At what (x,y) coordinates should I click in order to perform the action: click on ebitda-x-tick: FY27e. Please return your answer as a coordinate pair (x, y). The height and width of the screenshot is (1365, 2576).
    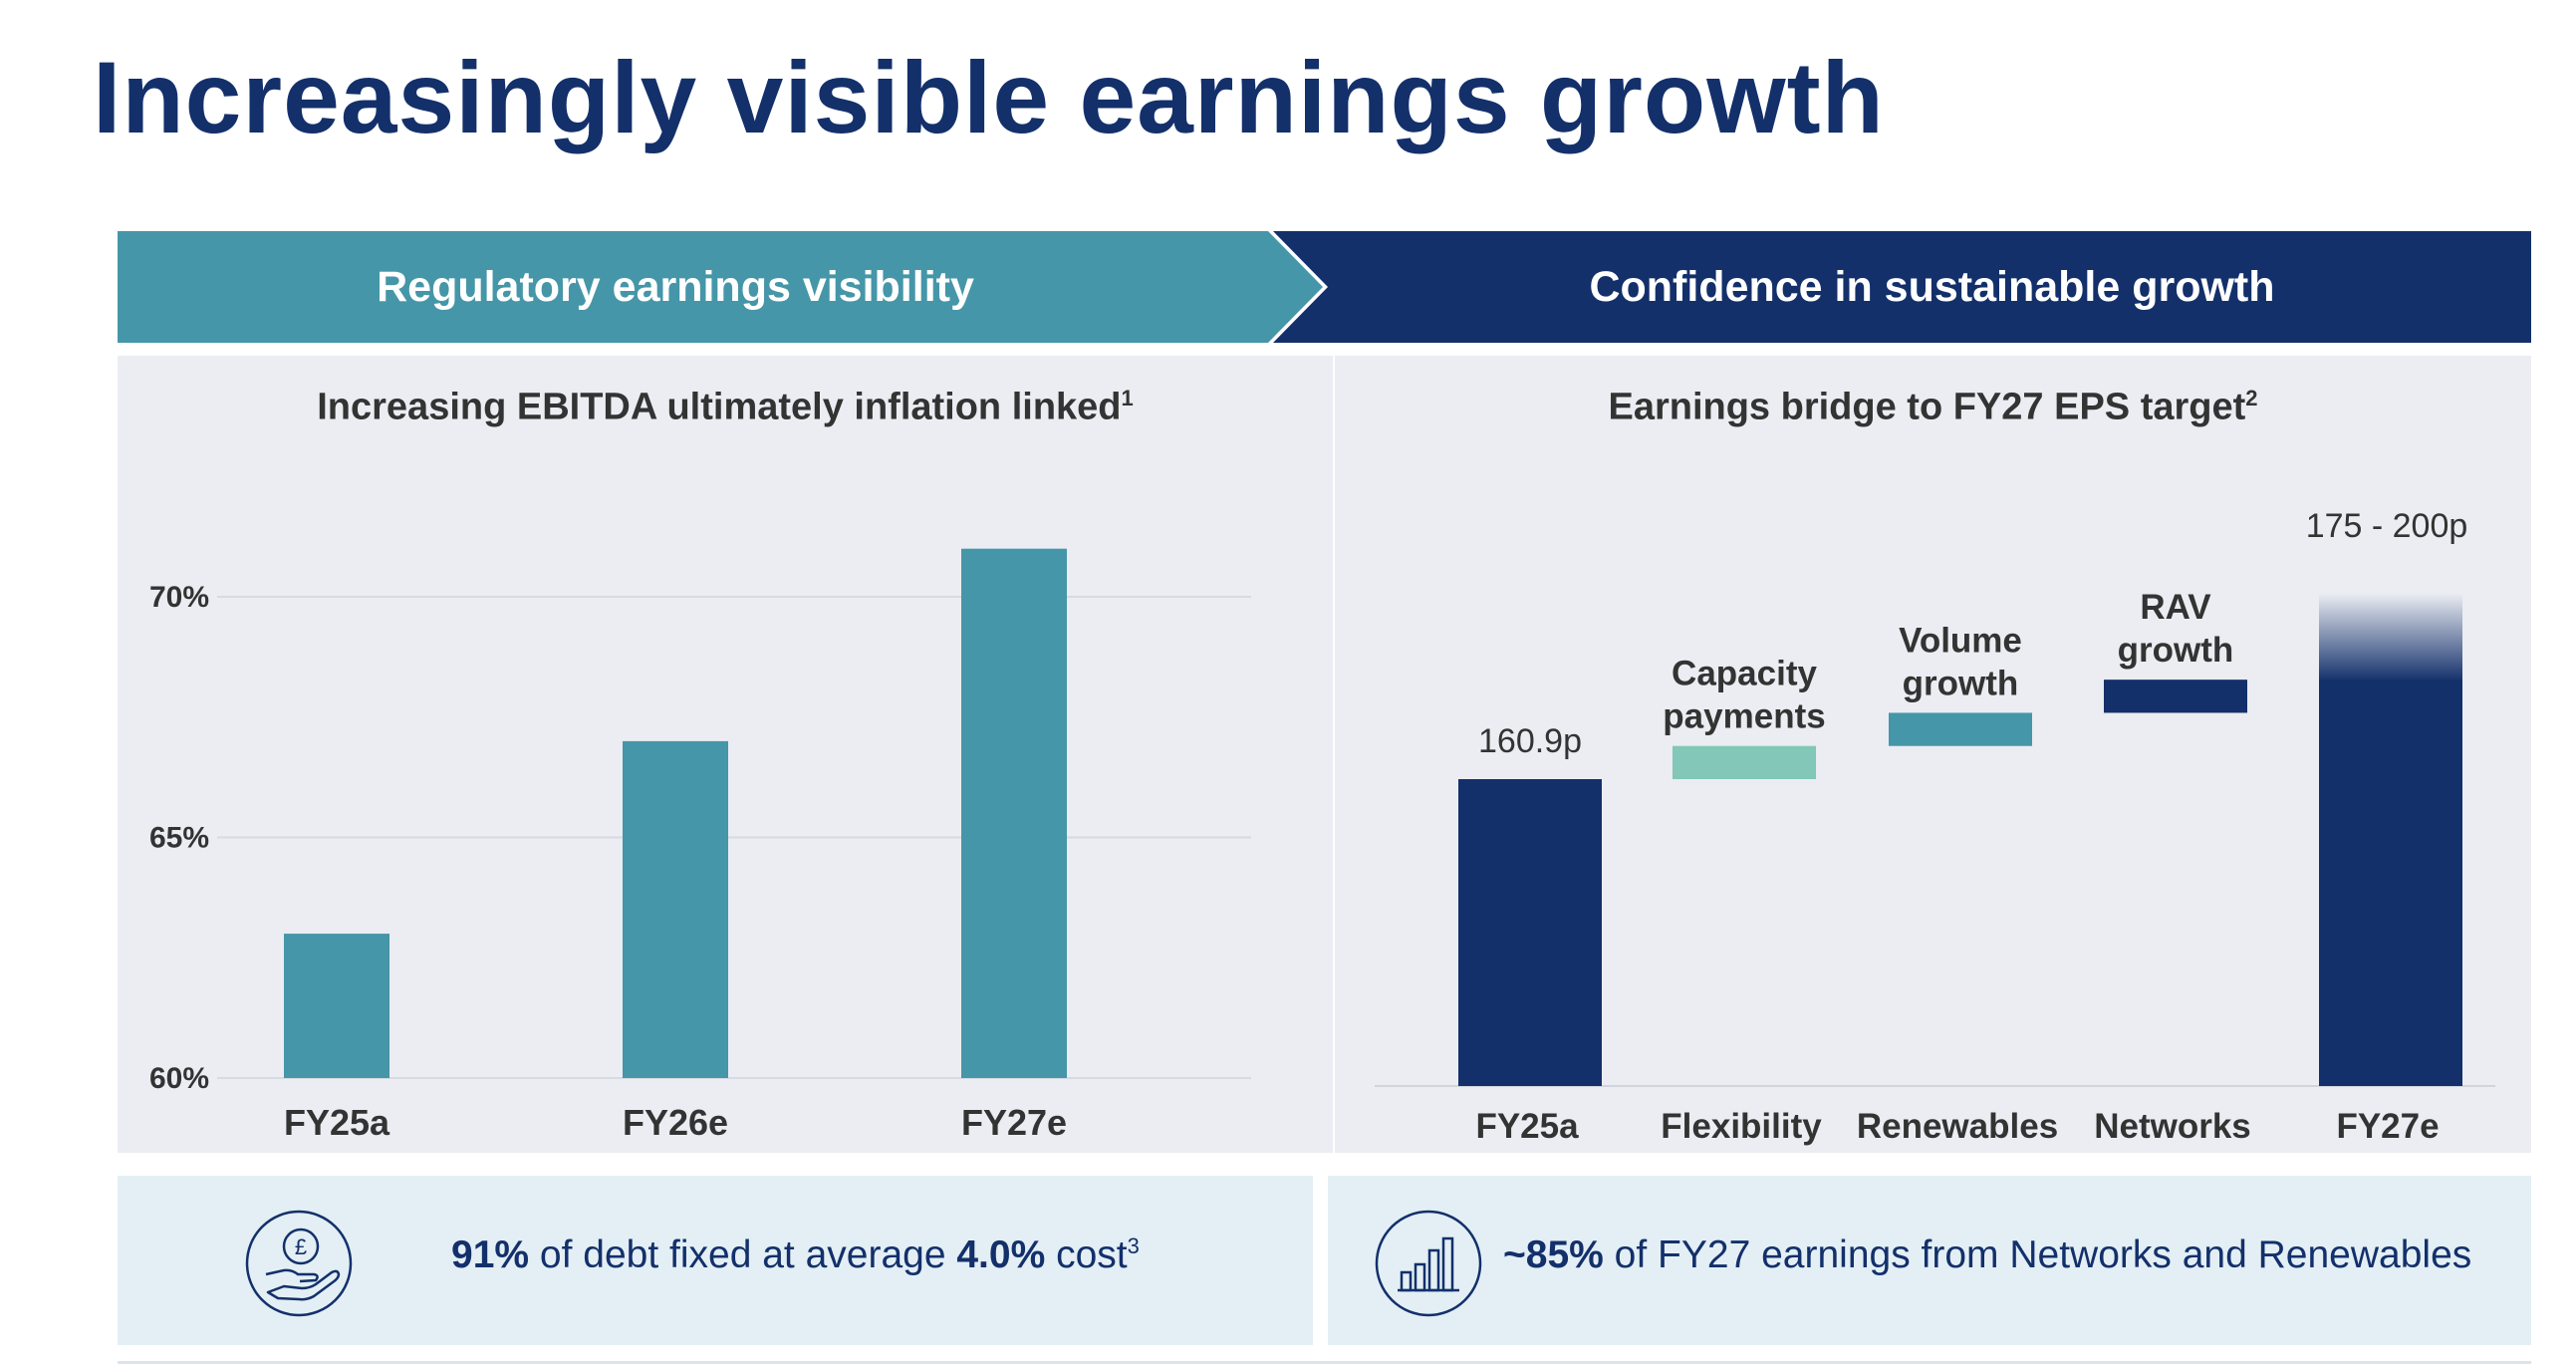
    Looking at the image, I should click on (1014, 1122).